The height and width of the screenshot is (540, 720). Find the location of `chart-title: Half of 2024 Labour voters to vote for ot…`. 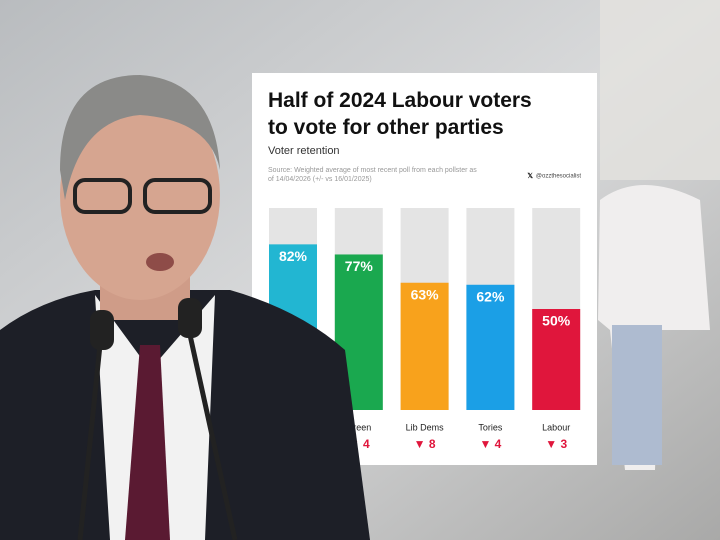

chart-title: Half of 2024 Labour voters to vote for ot… is located at coordinates (400, 114).